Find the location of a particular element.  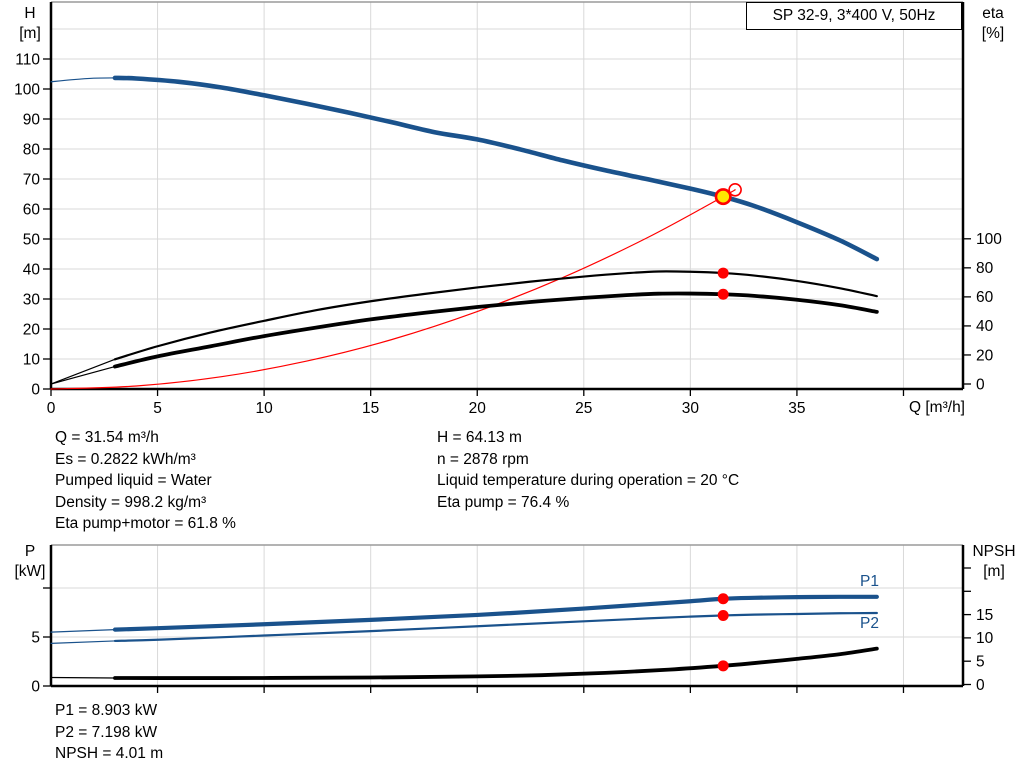

left-axis-tick-label: 60 is located at coordinates (32, 209).